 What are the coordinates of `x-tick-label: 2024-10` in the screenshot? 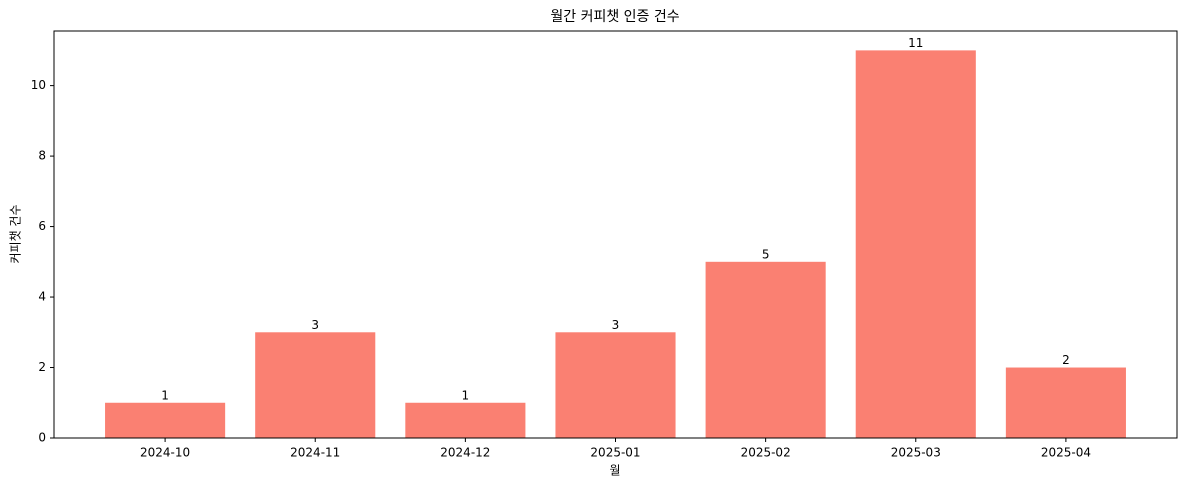 It's located at (165, 453).